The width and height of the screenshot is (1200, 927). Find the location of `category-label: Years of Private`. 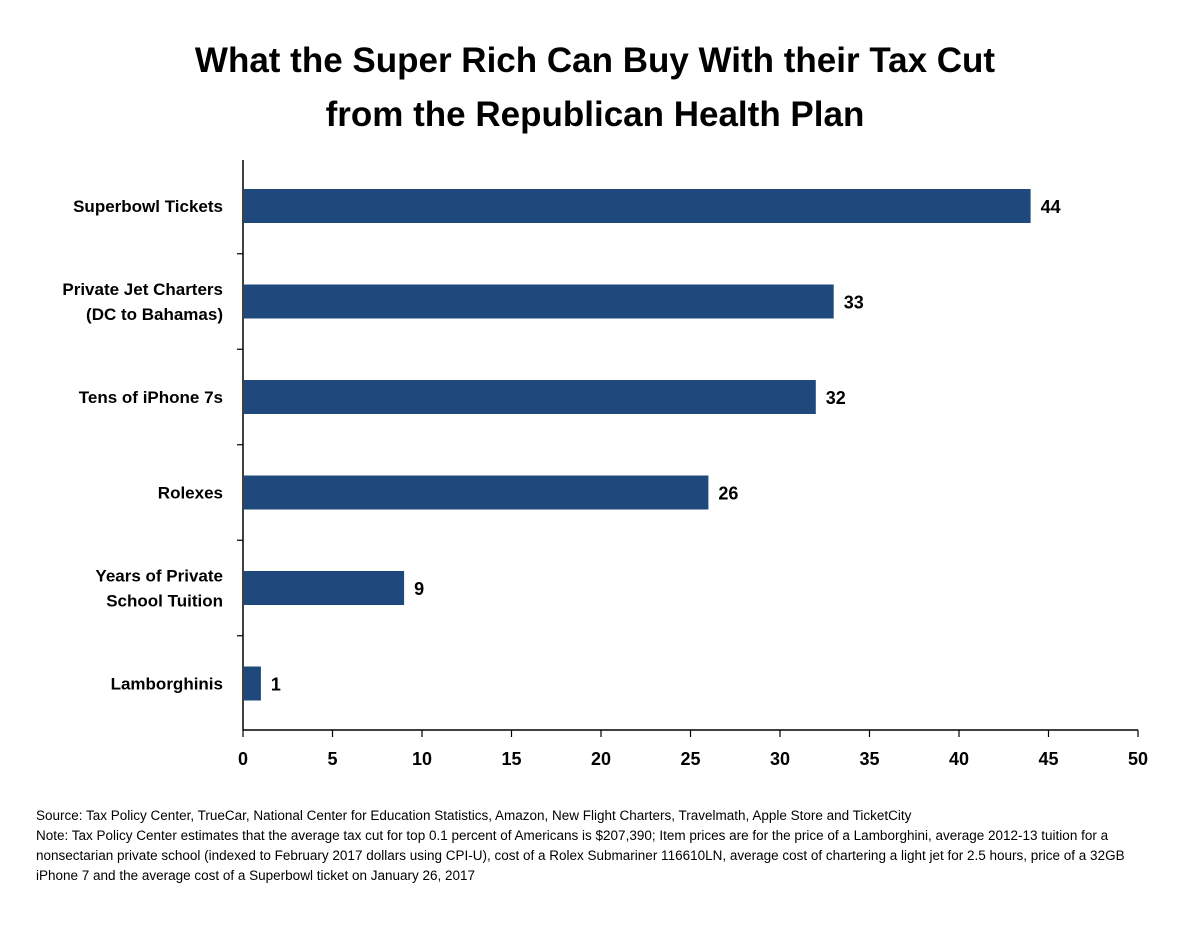

category-label: Years of Private is located at coordinates (159, 576).